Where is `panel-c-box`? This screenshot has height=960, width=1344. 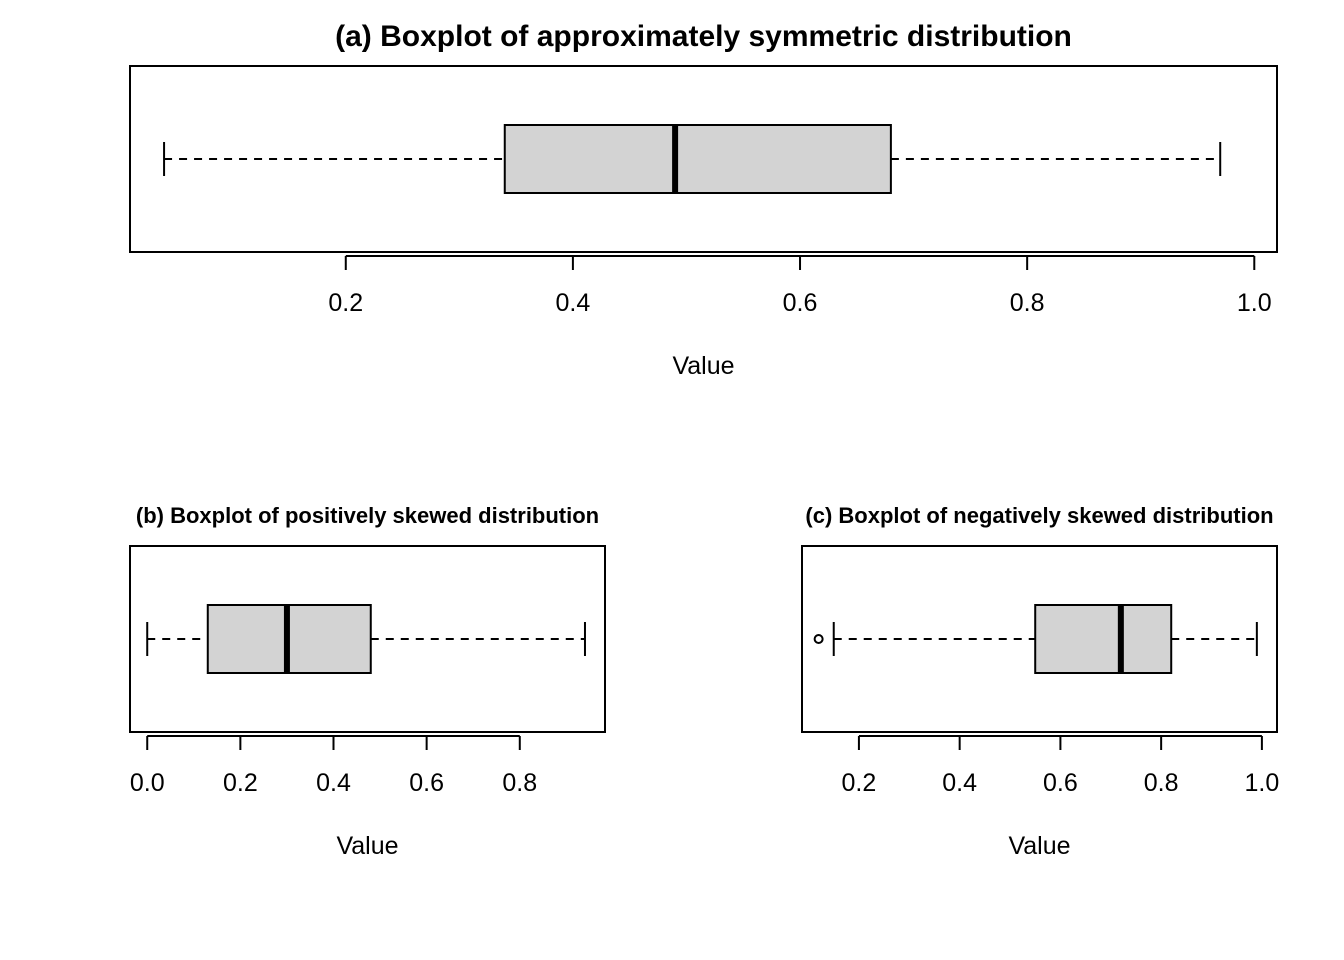 panel-c-box is located at coordinates (1103, 639).